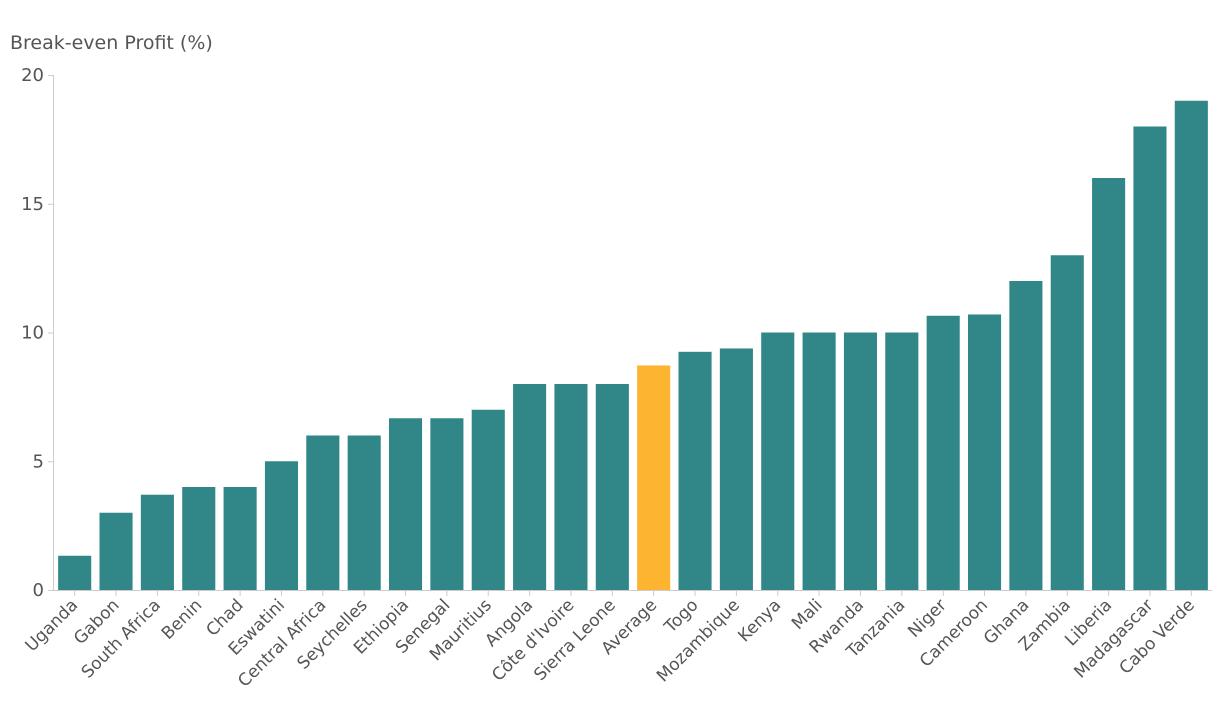  I want to click on y-tick-label: 20, so click(32, 75).